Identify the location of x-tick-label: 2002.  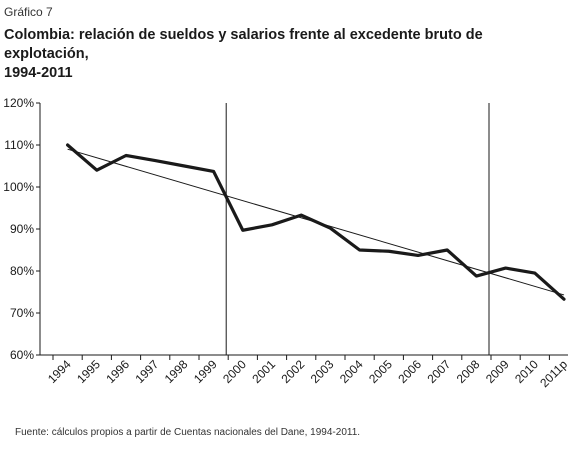
(293, 371).